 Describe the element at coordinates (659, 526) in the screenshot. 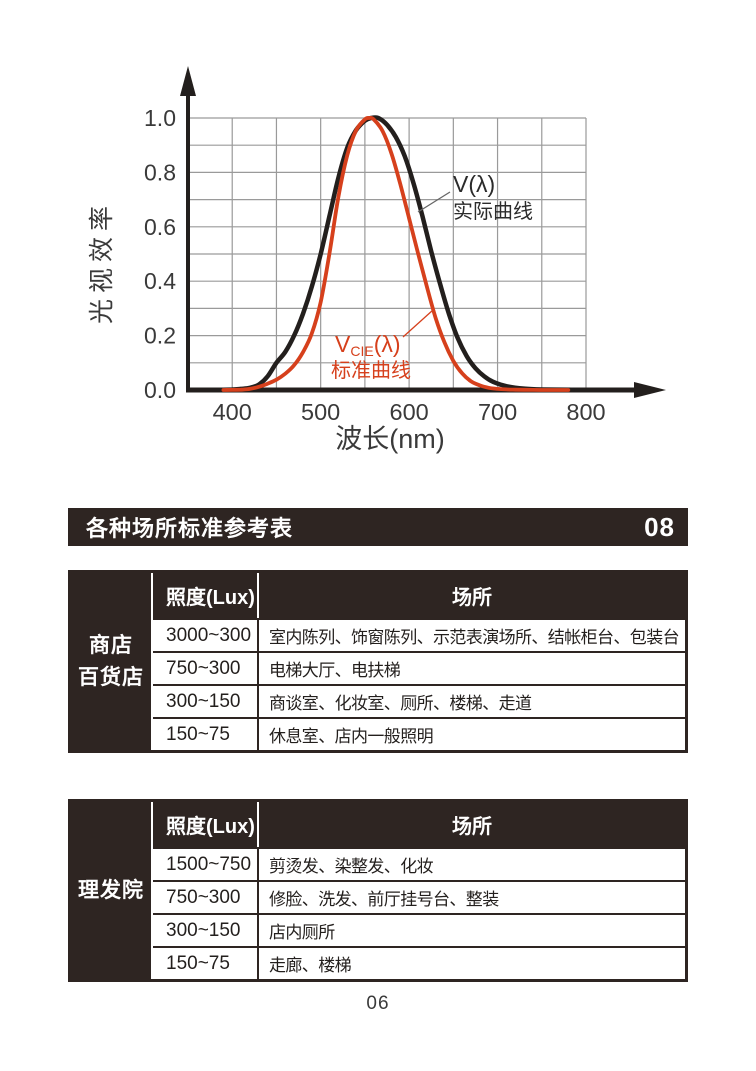

I see `section-number-badge: 08` at that location.